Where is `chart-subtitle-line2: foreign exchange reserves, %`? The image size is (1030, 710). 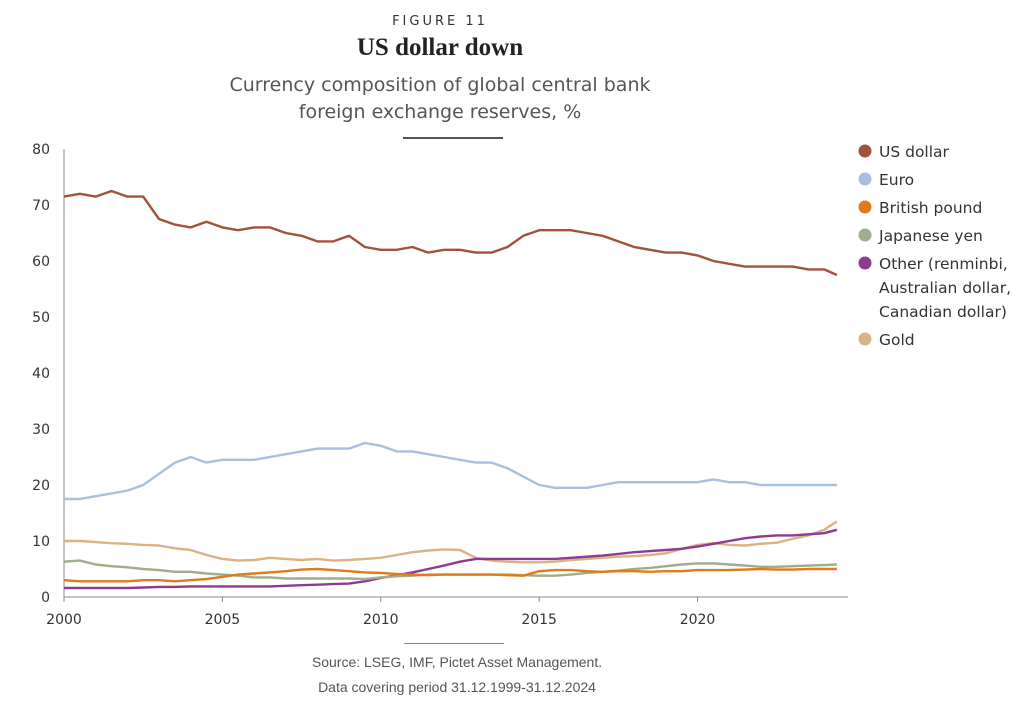 chart-subtitle-line2: foreign exchange reserves, % is located at coordinates (440, 112).